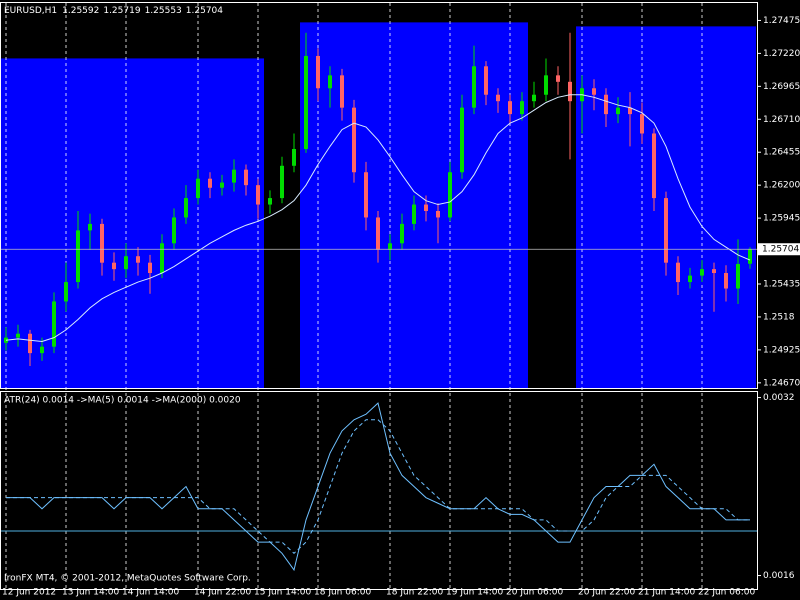 The height and width of the screenshot is (600, 800). I want to click on y-tick-label: 1.24925, so click(781, 350).